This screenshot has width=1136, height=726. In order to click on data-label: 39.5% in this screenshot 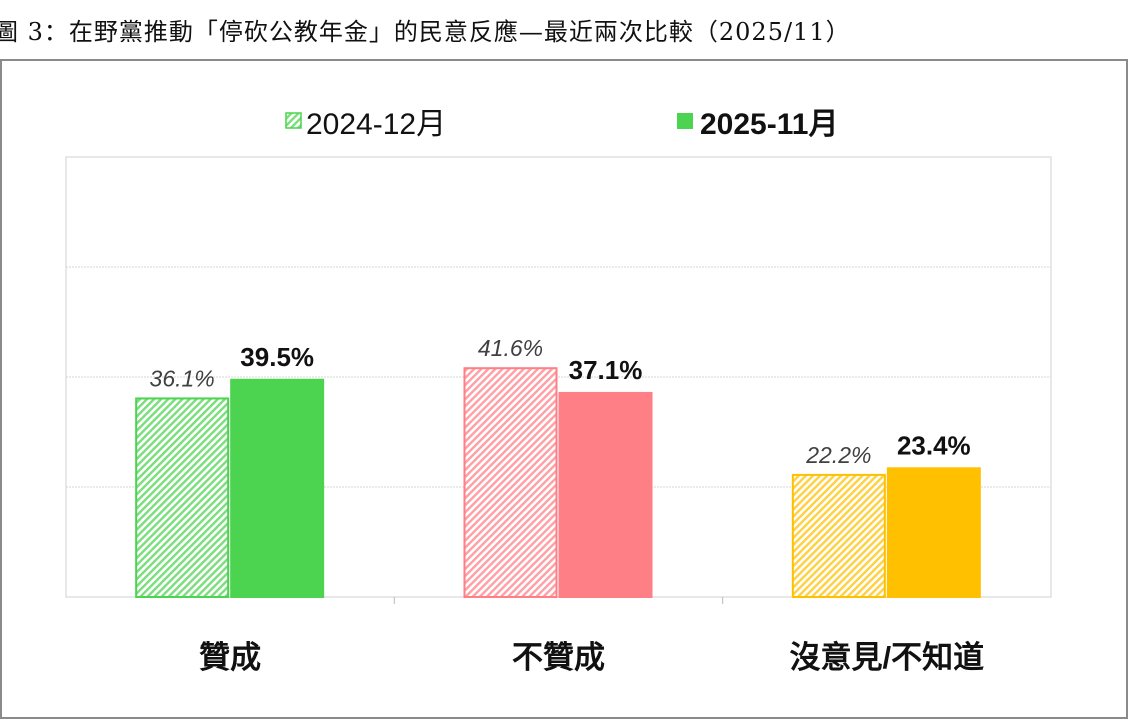, I will do `click(277, 357)`.